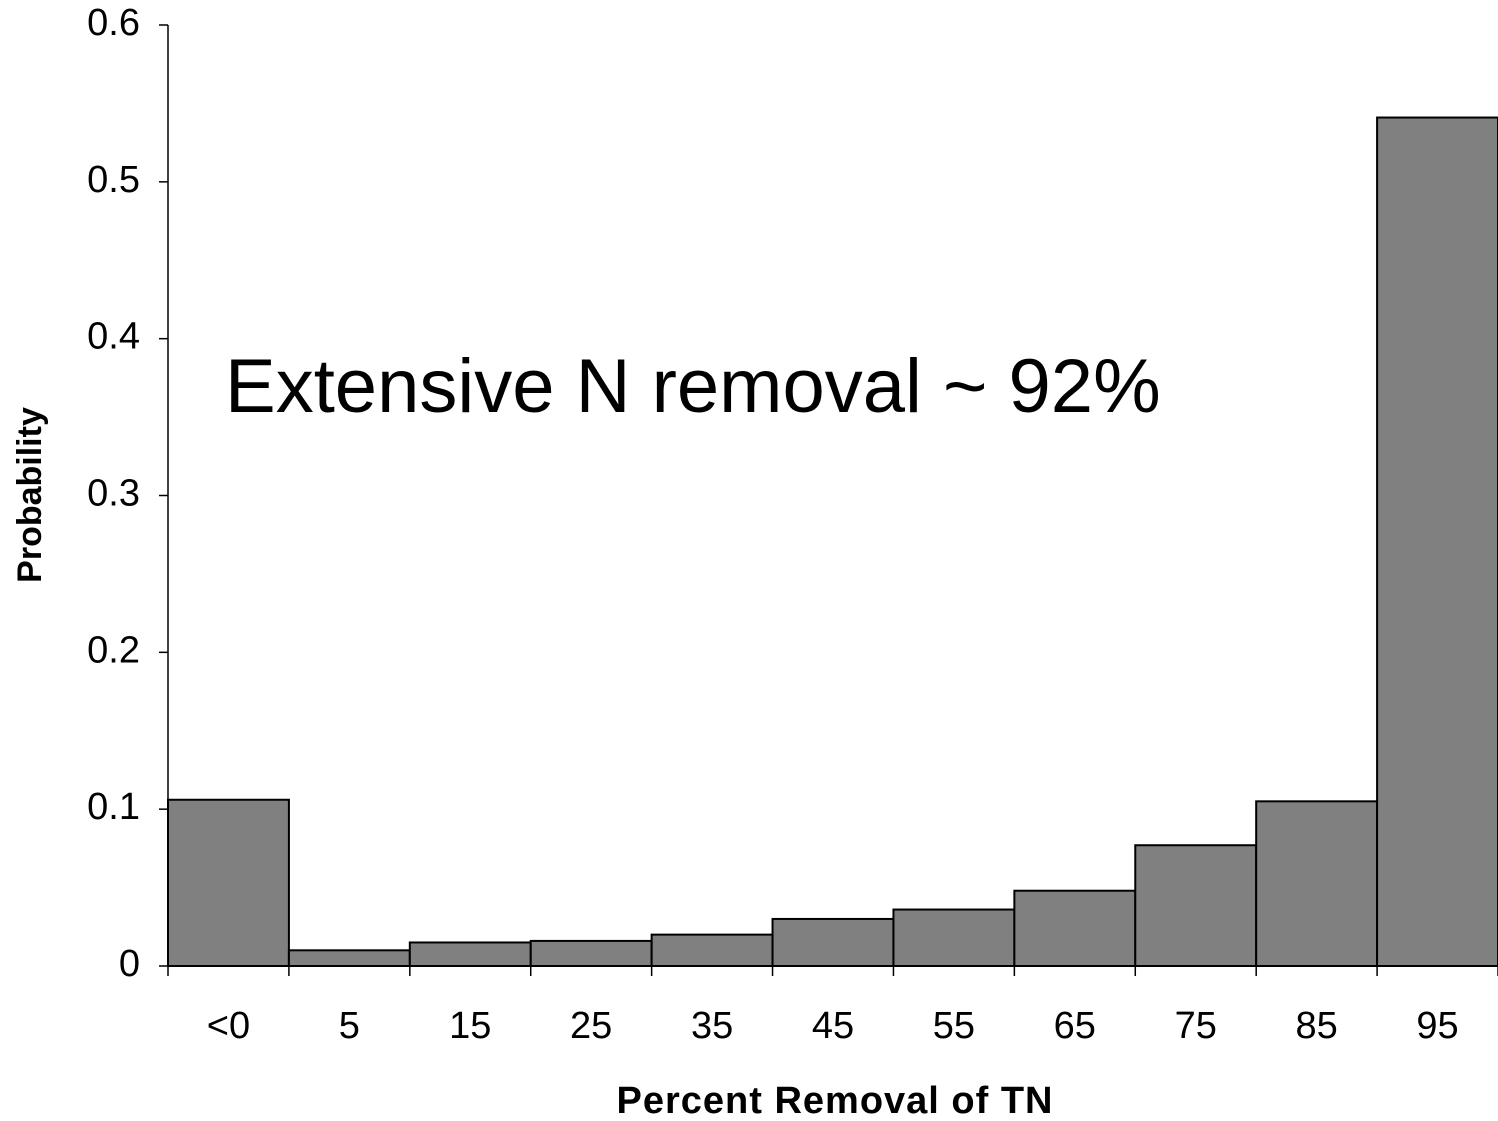 The height and width of the screenshot is (1121, 1498). Describe the element at coordinates (835, 1100) in the screenshot. I see `x-axis-label: Percent Removal of TN` at that location.